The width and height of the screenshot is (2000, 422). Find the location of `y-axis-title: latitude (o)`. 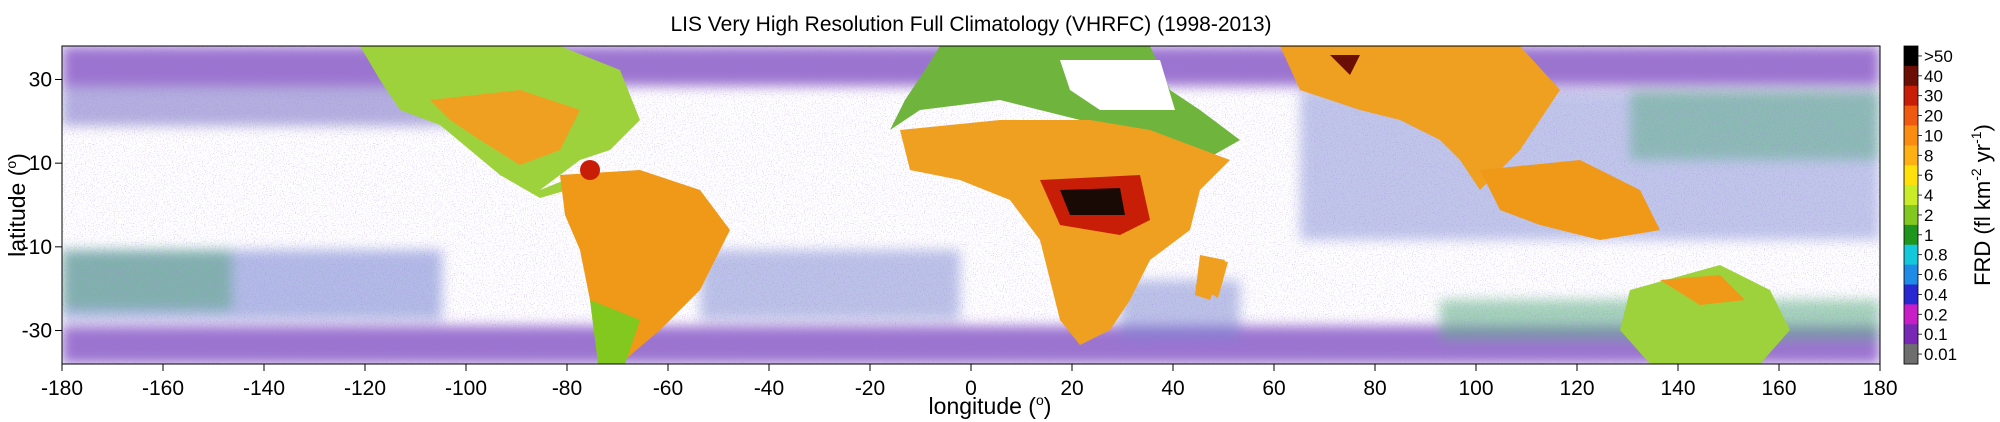

y-axis-title: latitude (o) is located at coordinates (16, 205).